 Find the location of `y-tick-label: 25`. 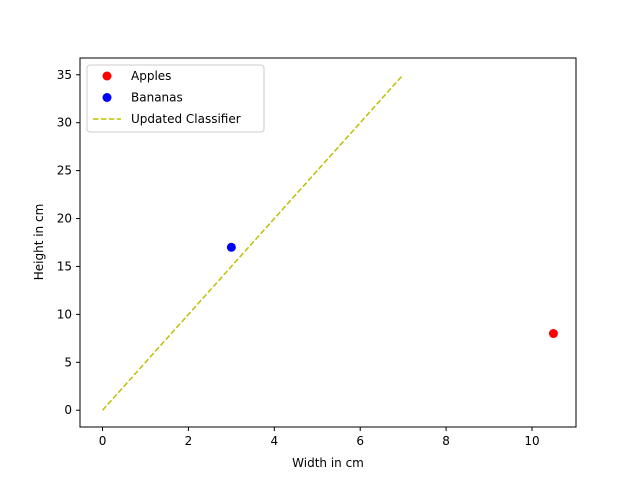

y-tick-label: 25 is located at coordinates (64, 171).